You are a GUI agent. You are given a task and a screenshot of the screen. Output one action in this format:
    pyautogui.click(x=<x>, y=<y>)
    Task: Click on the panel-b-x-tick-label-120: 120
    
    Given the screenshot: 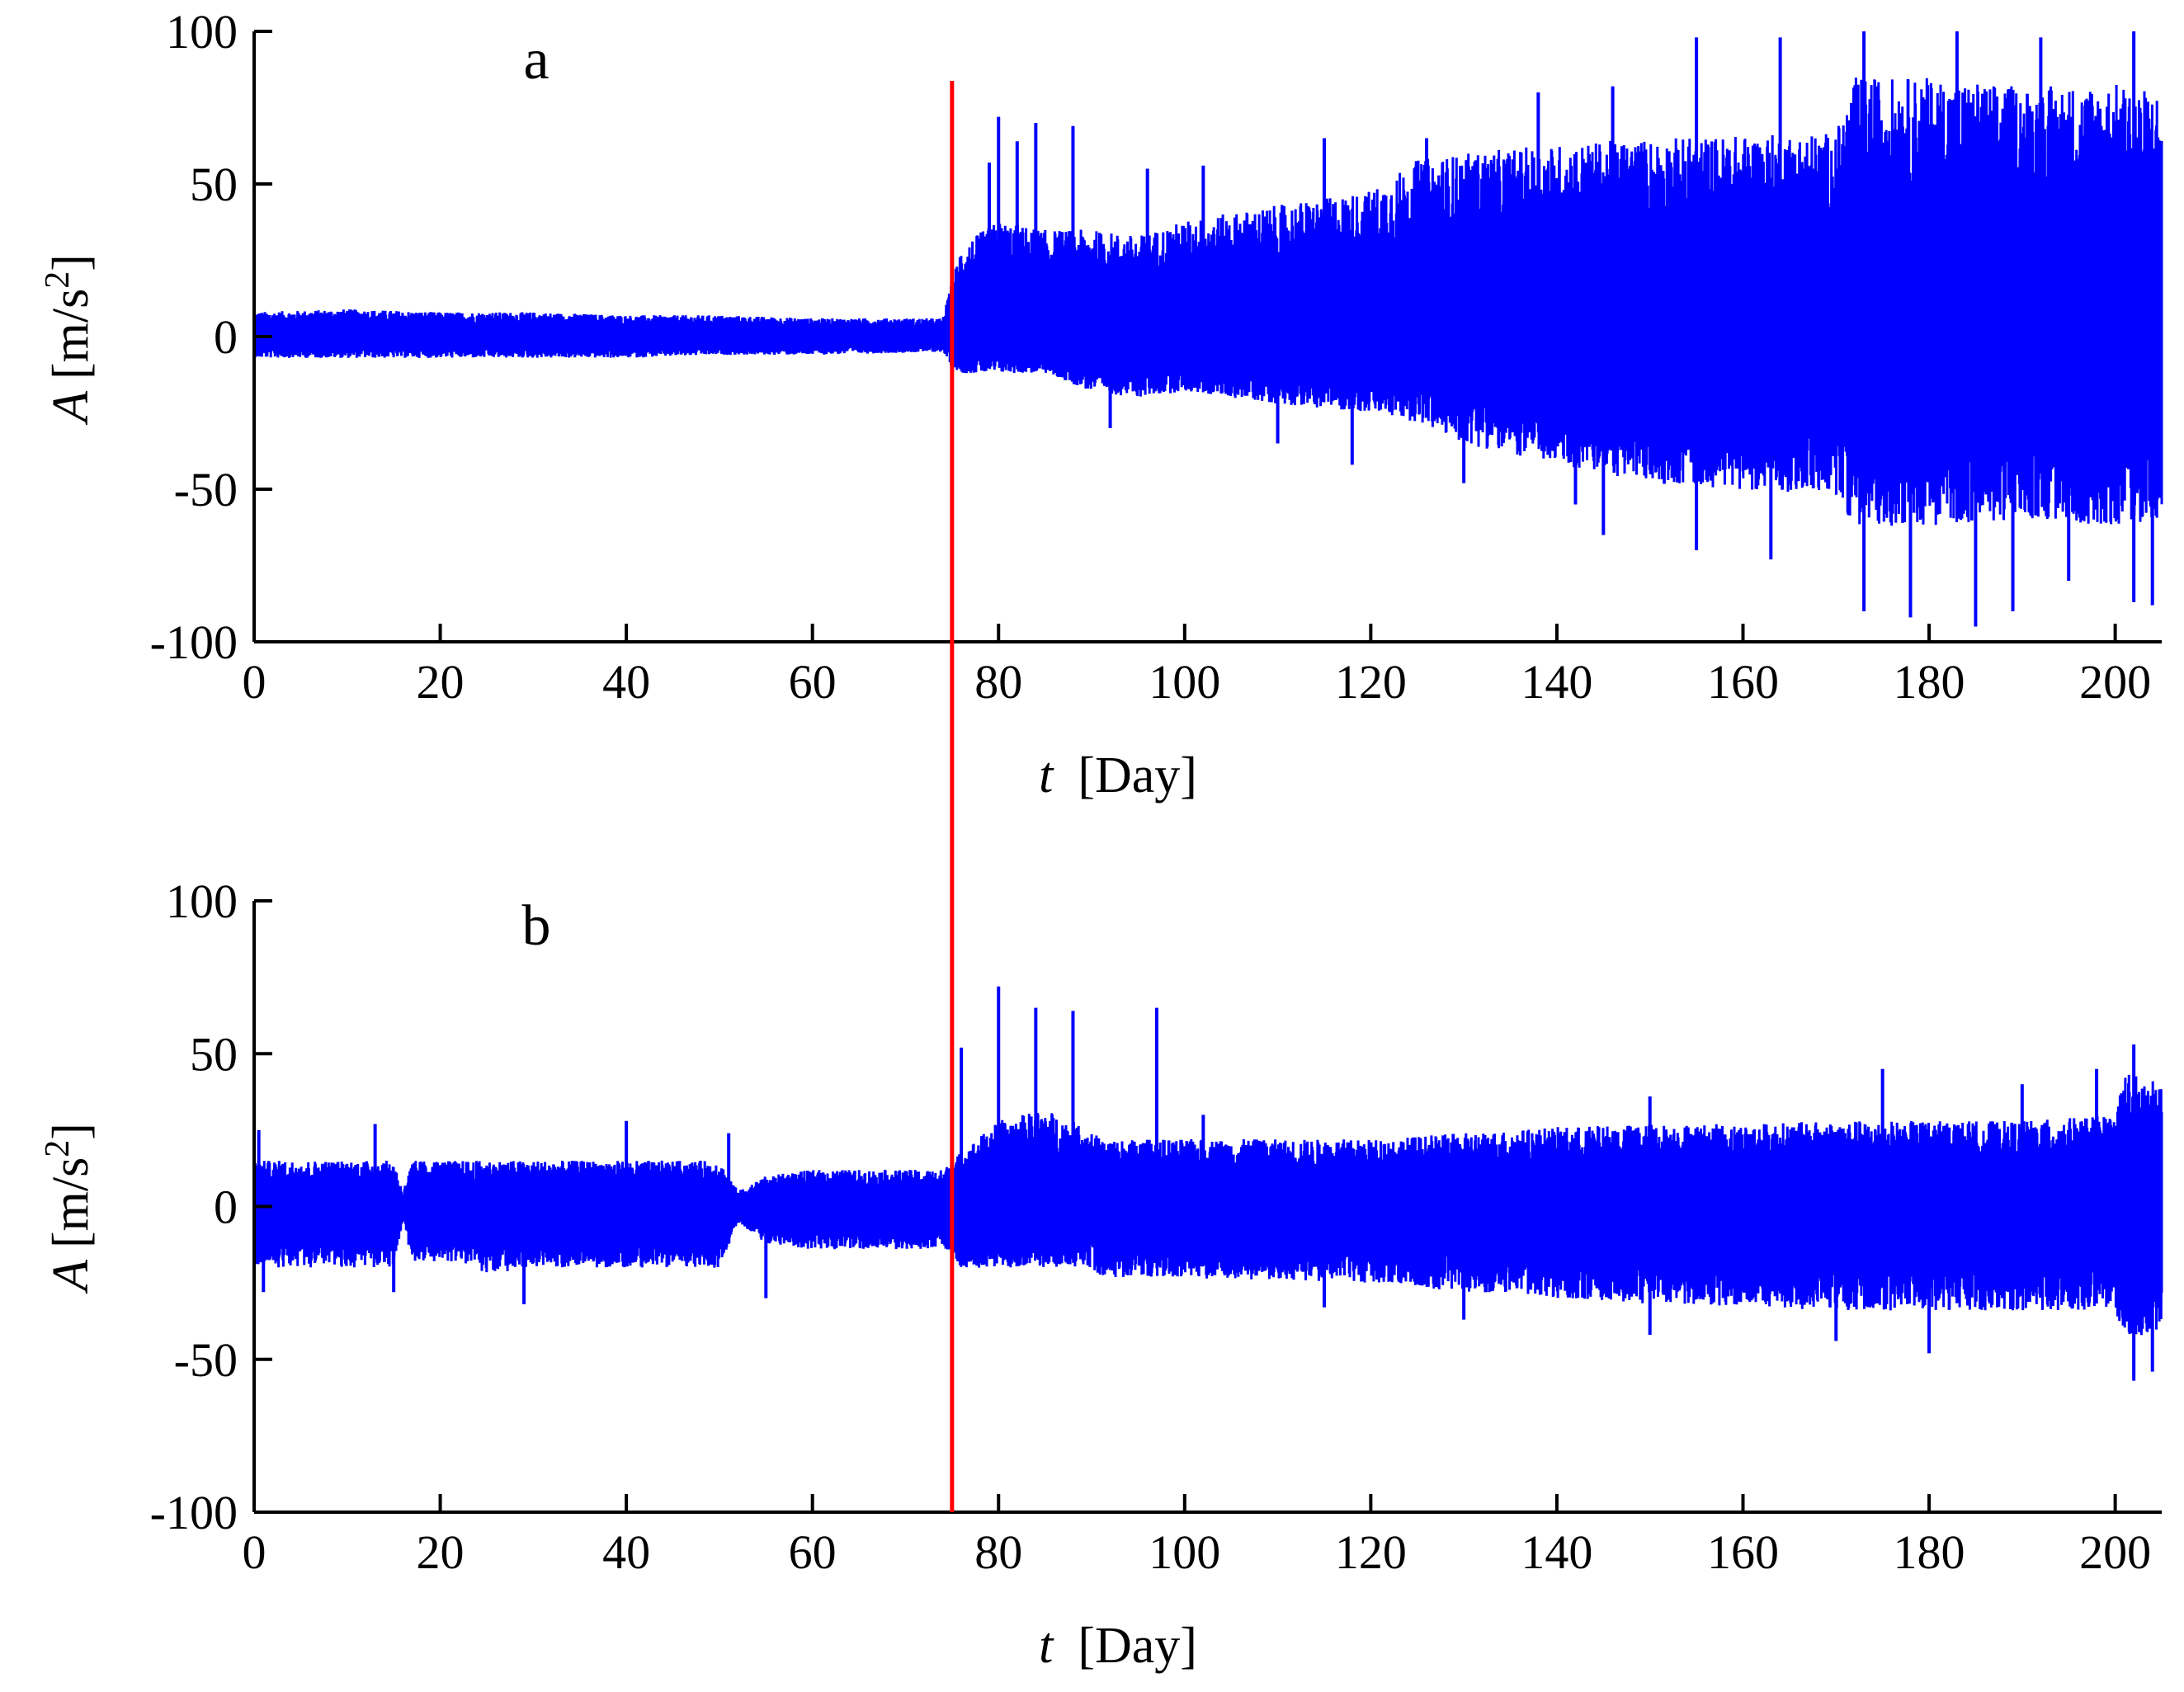 What is the action you would take?
    pyautogui.click(x=1371, y=1552)
    